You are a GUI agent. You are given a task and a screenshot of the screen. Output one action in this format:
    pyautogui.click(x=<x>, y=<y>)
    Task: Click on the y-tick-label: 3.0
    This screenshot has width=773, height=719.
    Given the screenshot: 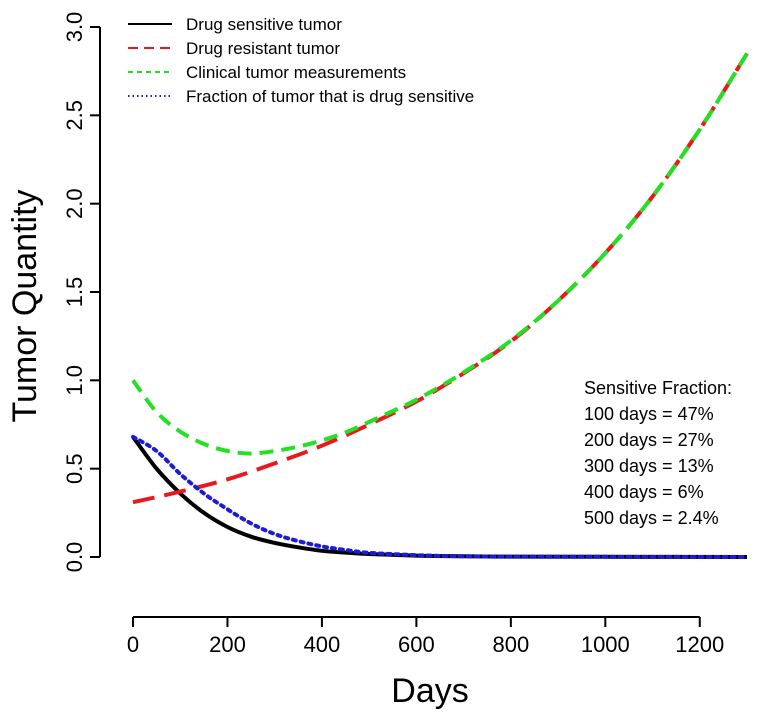 What is the action you would take?
    pyautogui.click(x=74, y=27)
    